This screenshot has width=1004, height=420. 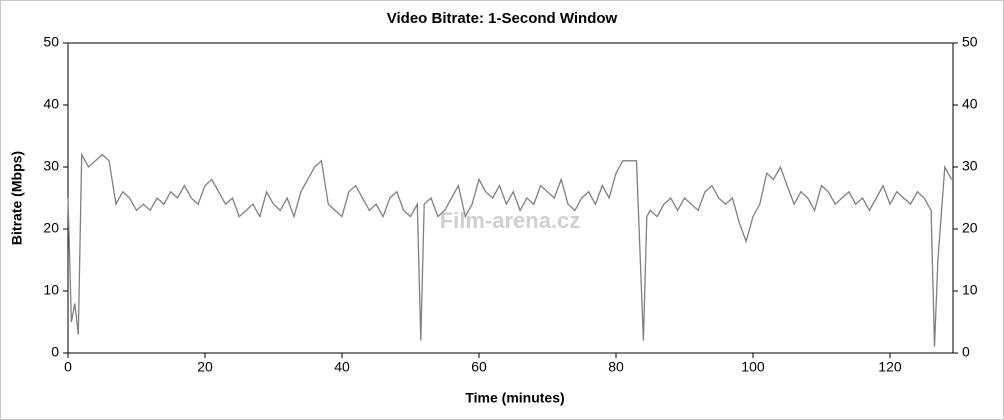 What do you see at coordinates (205, 367) in the screenshot?
I see `x-tick-label: 20` at bounding box center [205, 367].